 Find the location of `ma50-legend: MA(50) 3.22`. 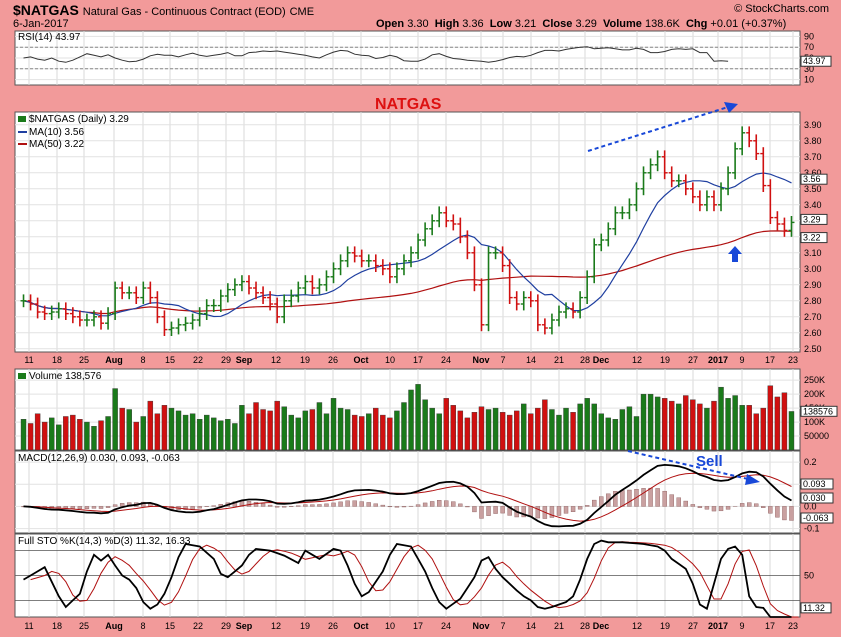

ma50-legend: MA(50) 3.22 is located at coordinates (56, 144).